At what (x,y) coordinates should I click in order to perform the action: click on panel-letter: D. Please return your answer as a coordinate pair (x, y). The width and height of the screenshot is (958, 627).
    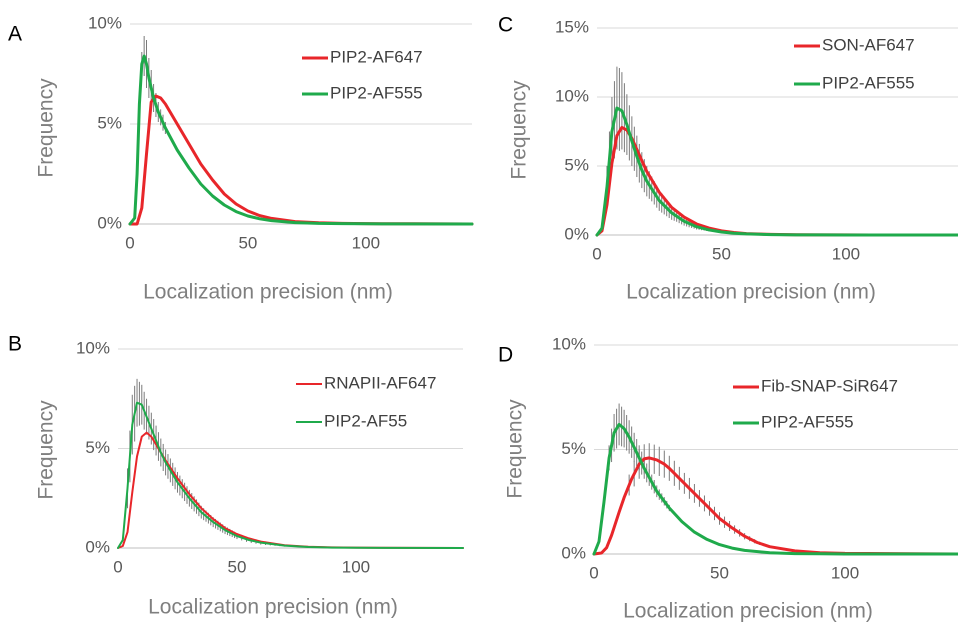
    Looking at the image, I should click on (505, 355).